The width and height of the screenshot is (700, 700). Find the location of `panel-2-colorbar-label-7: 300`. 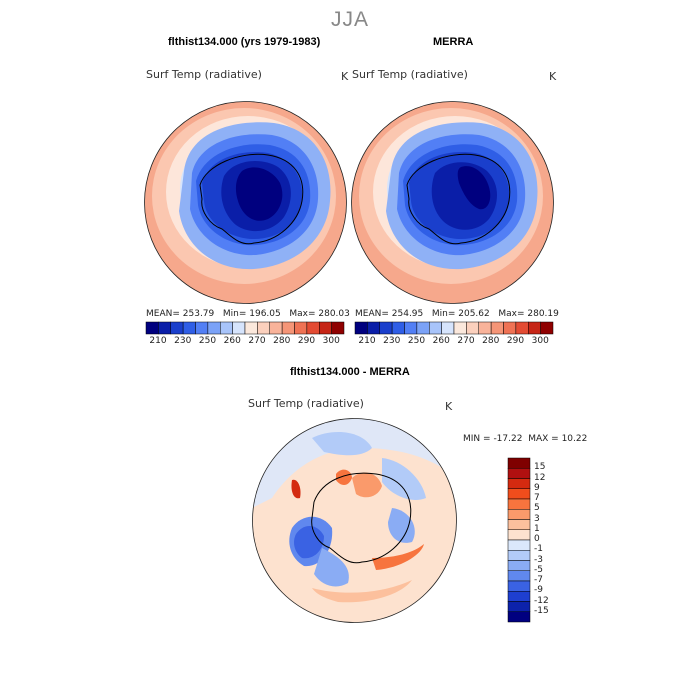

panel-2-colorbar-label-7: 300 is located at coordinates (540, 341).